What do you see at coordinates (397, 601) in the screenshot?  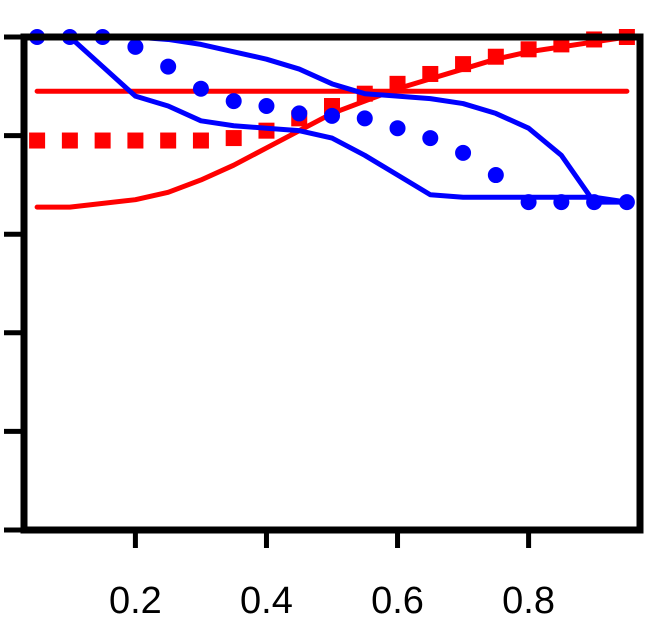 I see `x-tick-label-2: 0.6` at bounding box center [397, 601].